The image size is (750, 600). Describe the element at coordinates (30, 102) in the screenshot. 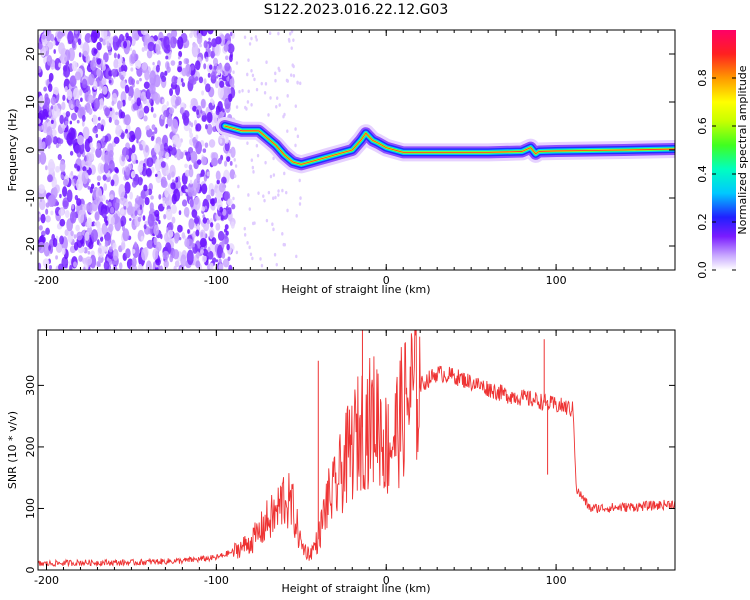

I see `spectrogram-y-tick-label: 10` at that location.